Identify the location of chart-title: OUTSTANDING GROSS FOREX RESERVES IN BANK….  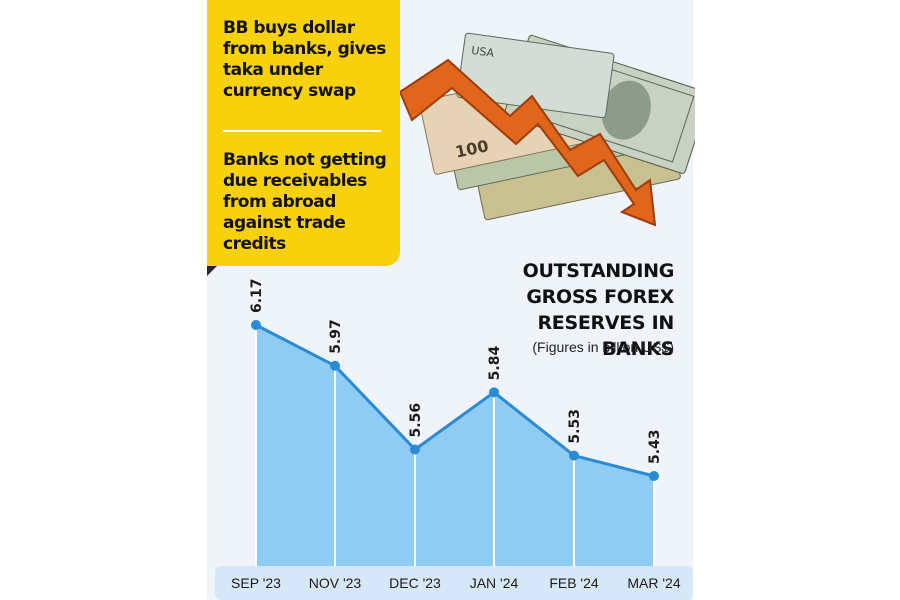
(574, 310).